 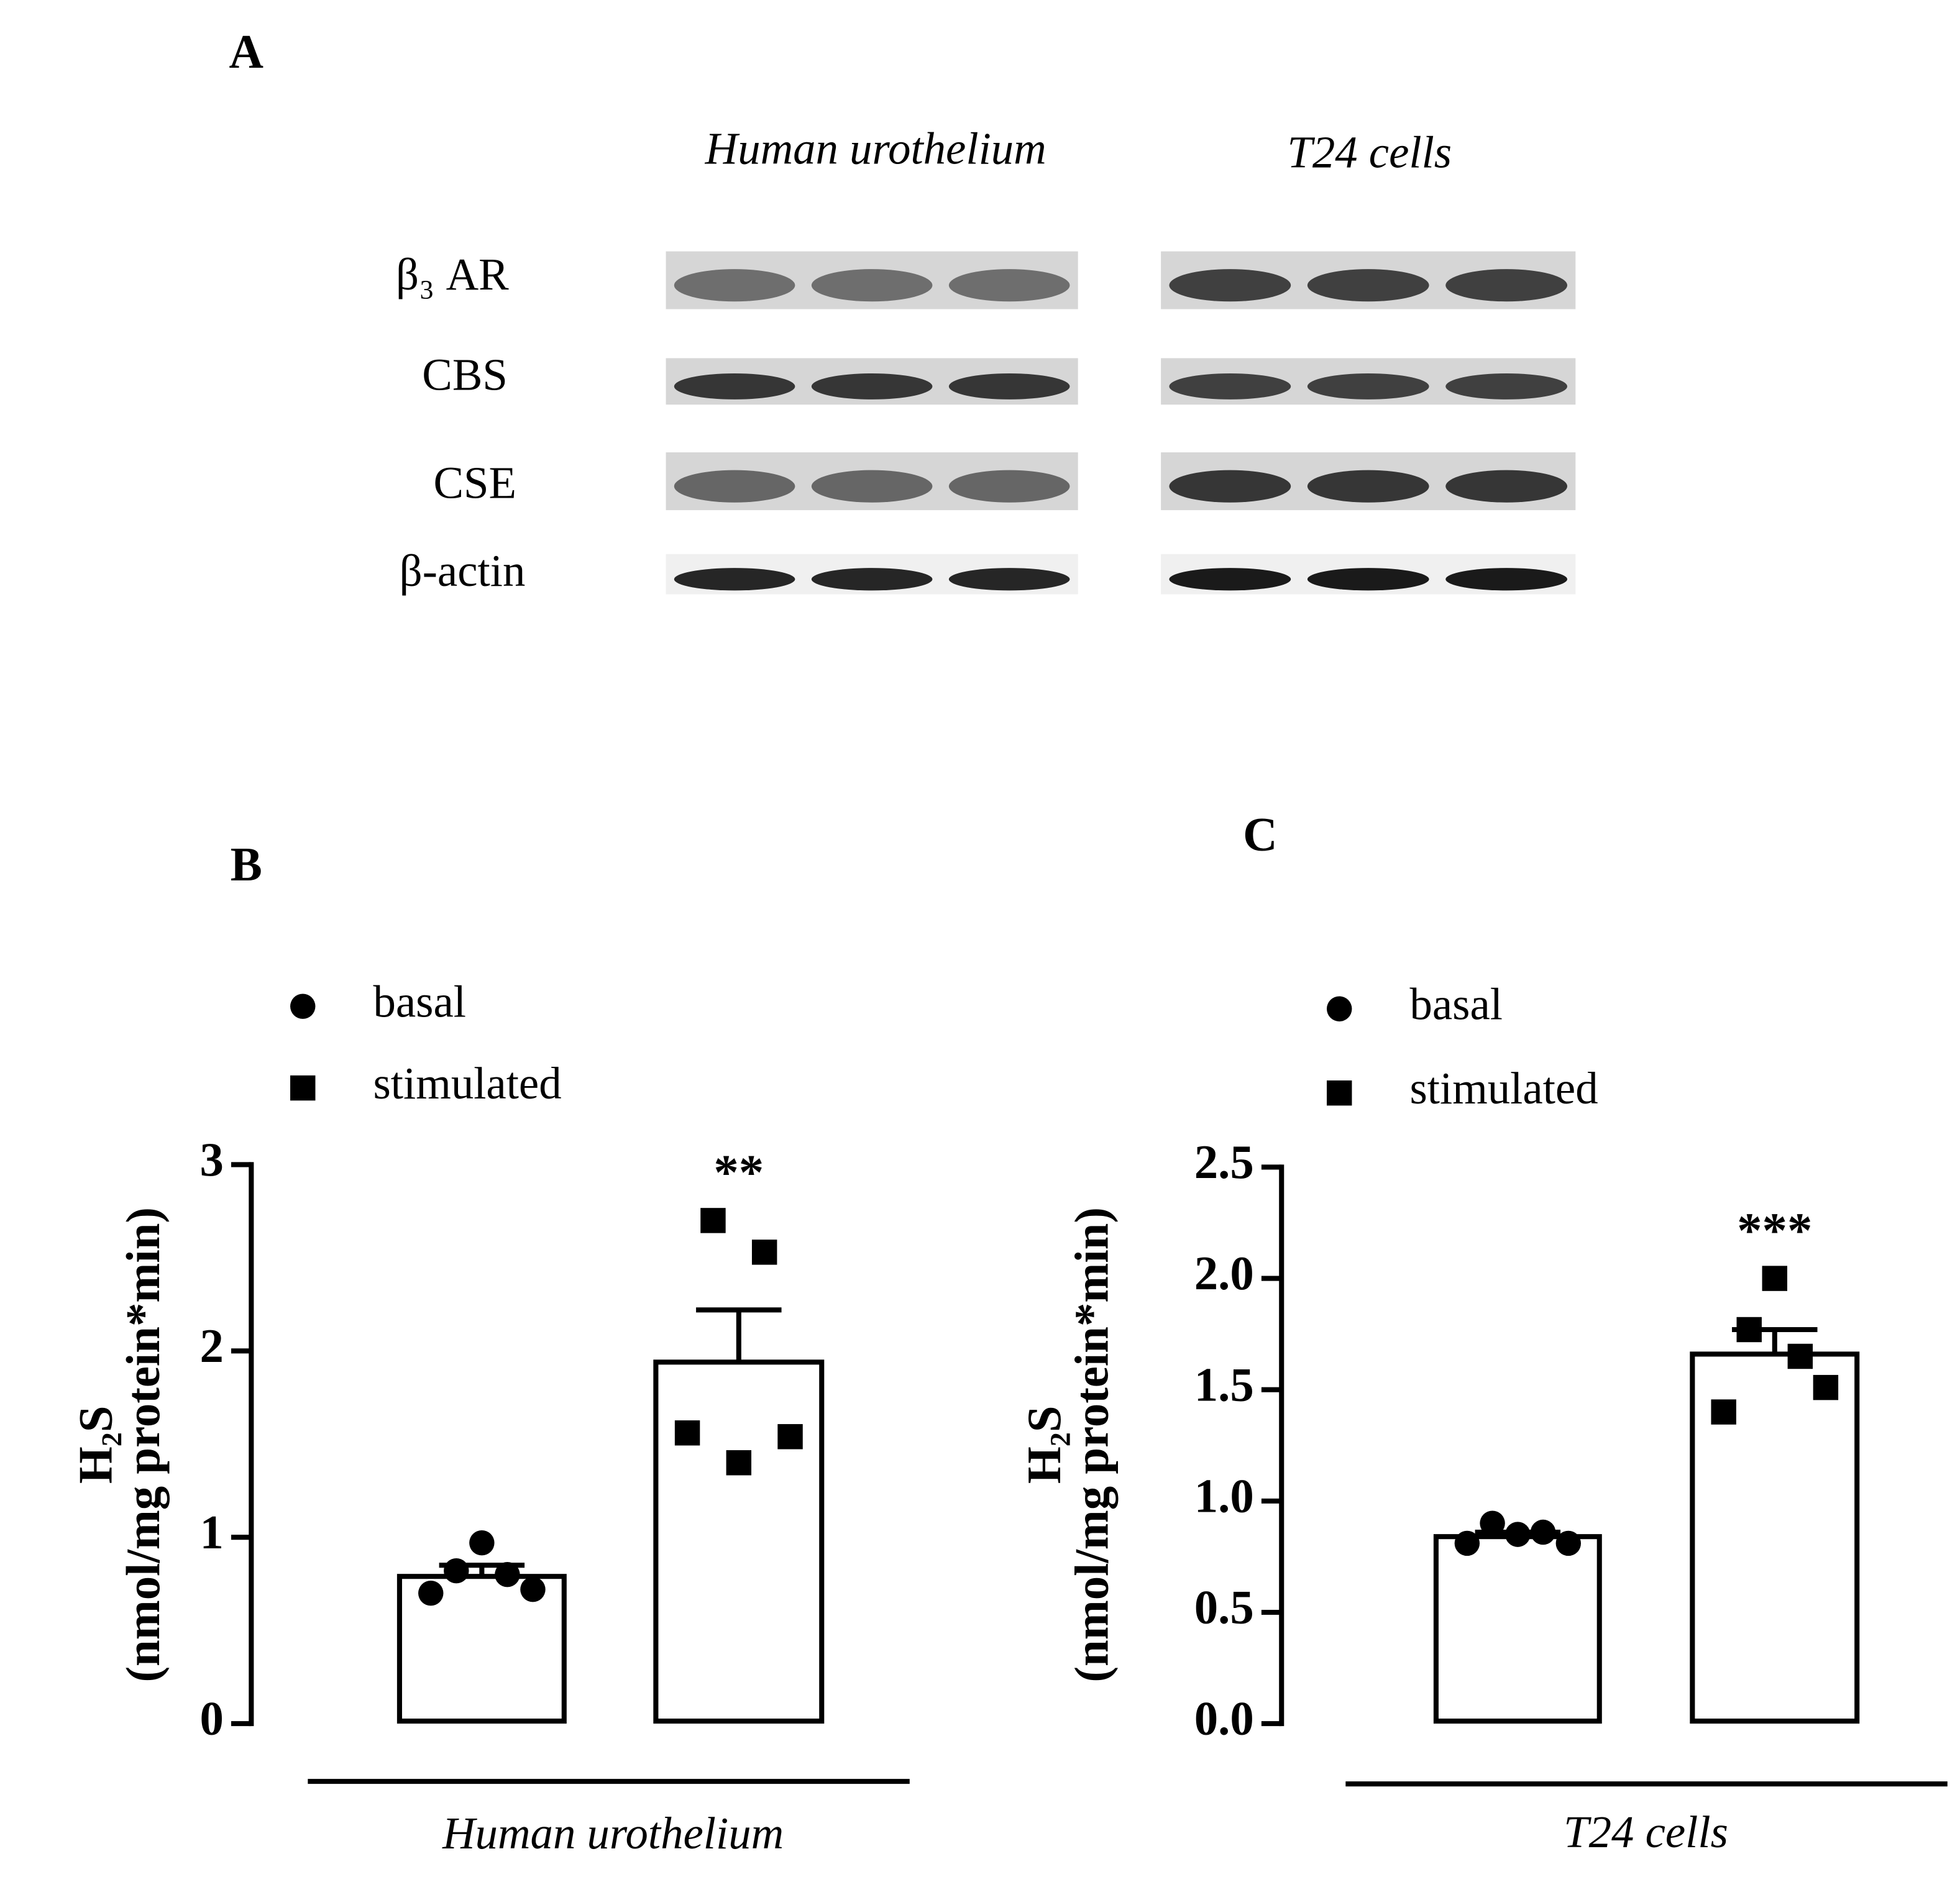 What do you see at coordinates (1121, 423) in the screenshot?
I see `western-blot` at bounding box center [1121, 423].